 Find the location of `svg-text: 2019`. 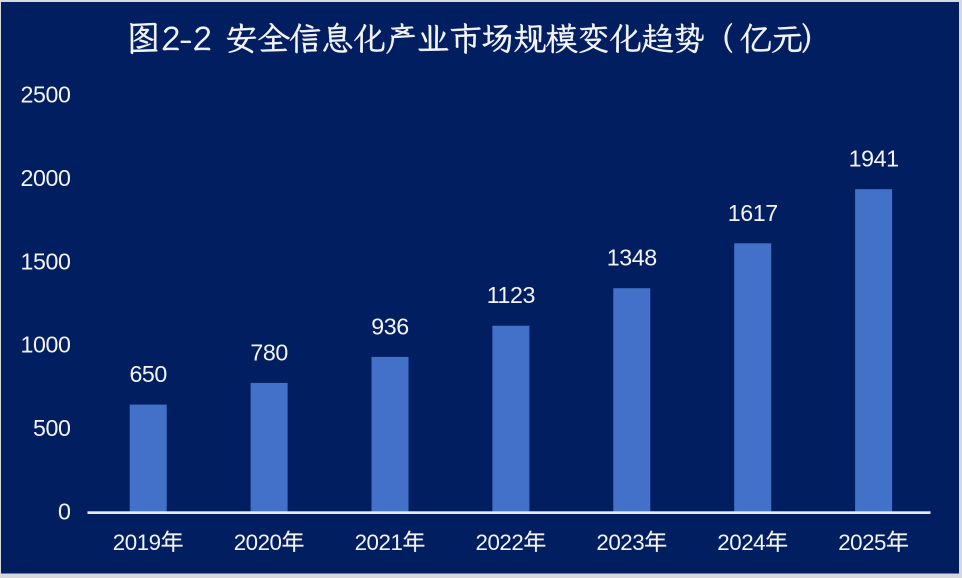

svg-text: 2019 is located at coordinates (137, 542).